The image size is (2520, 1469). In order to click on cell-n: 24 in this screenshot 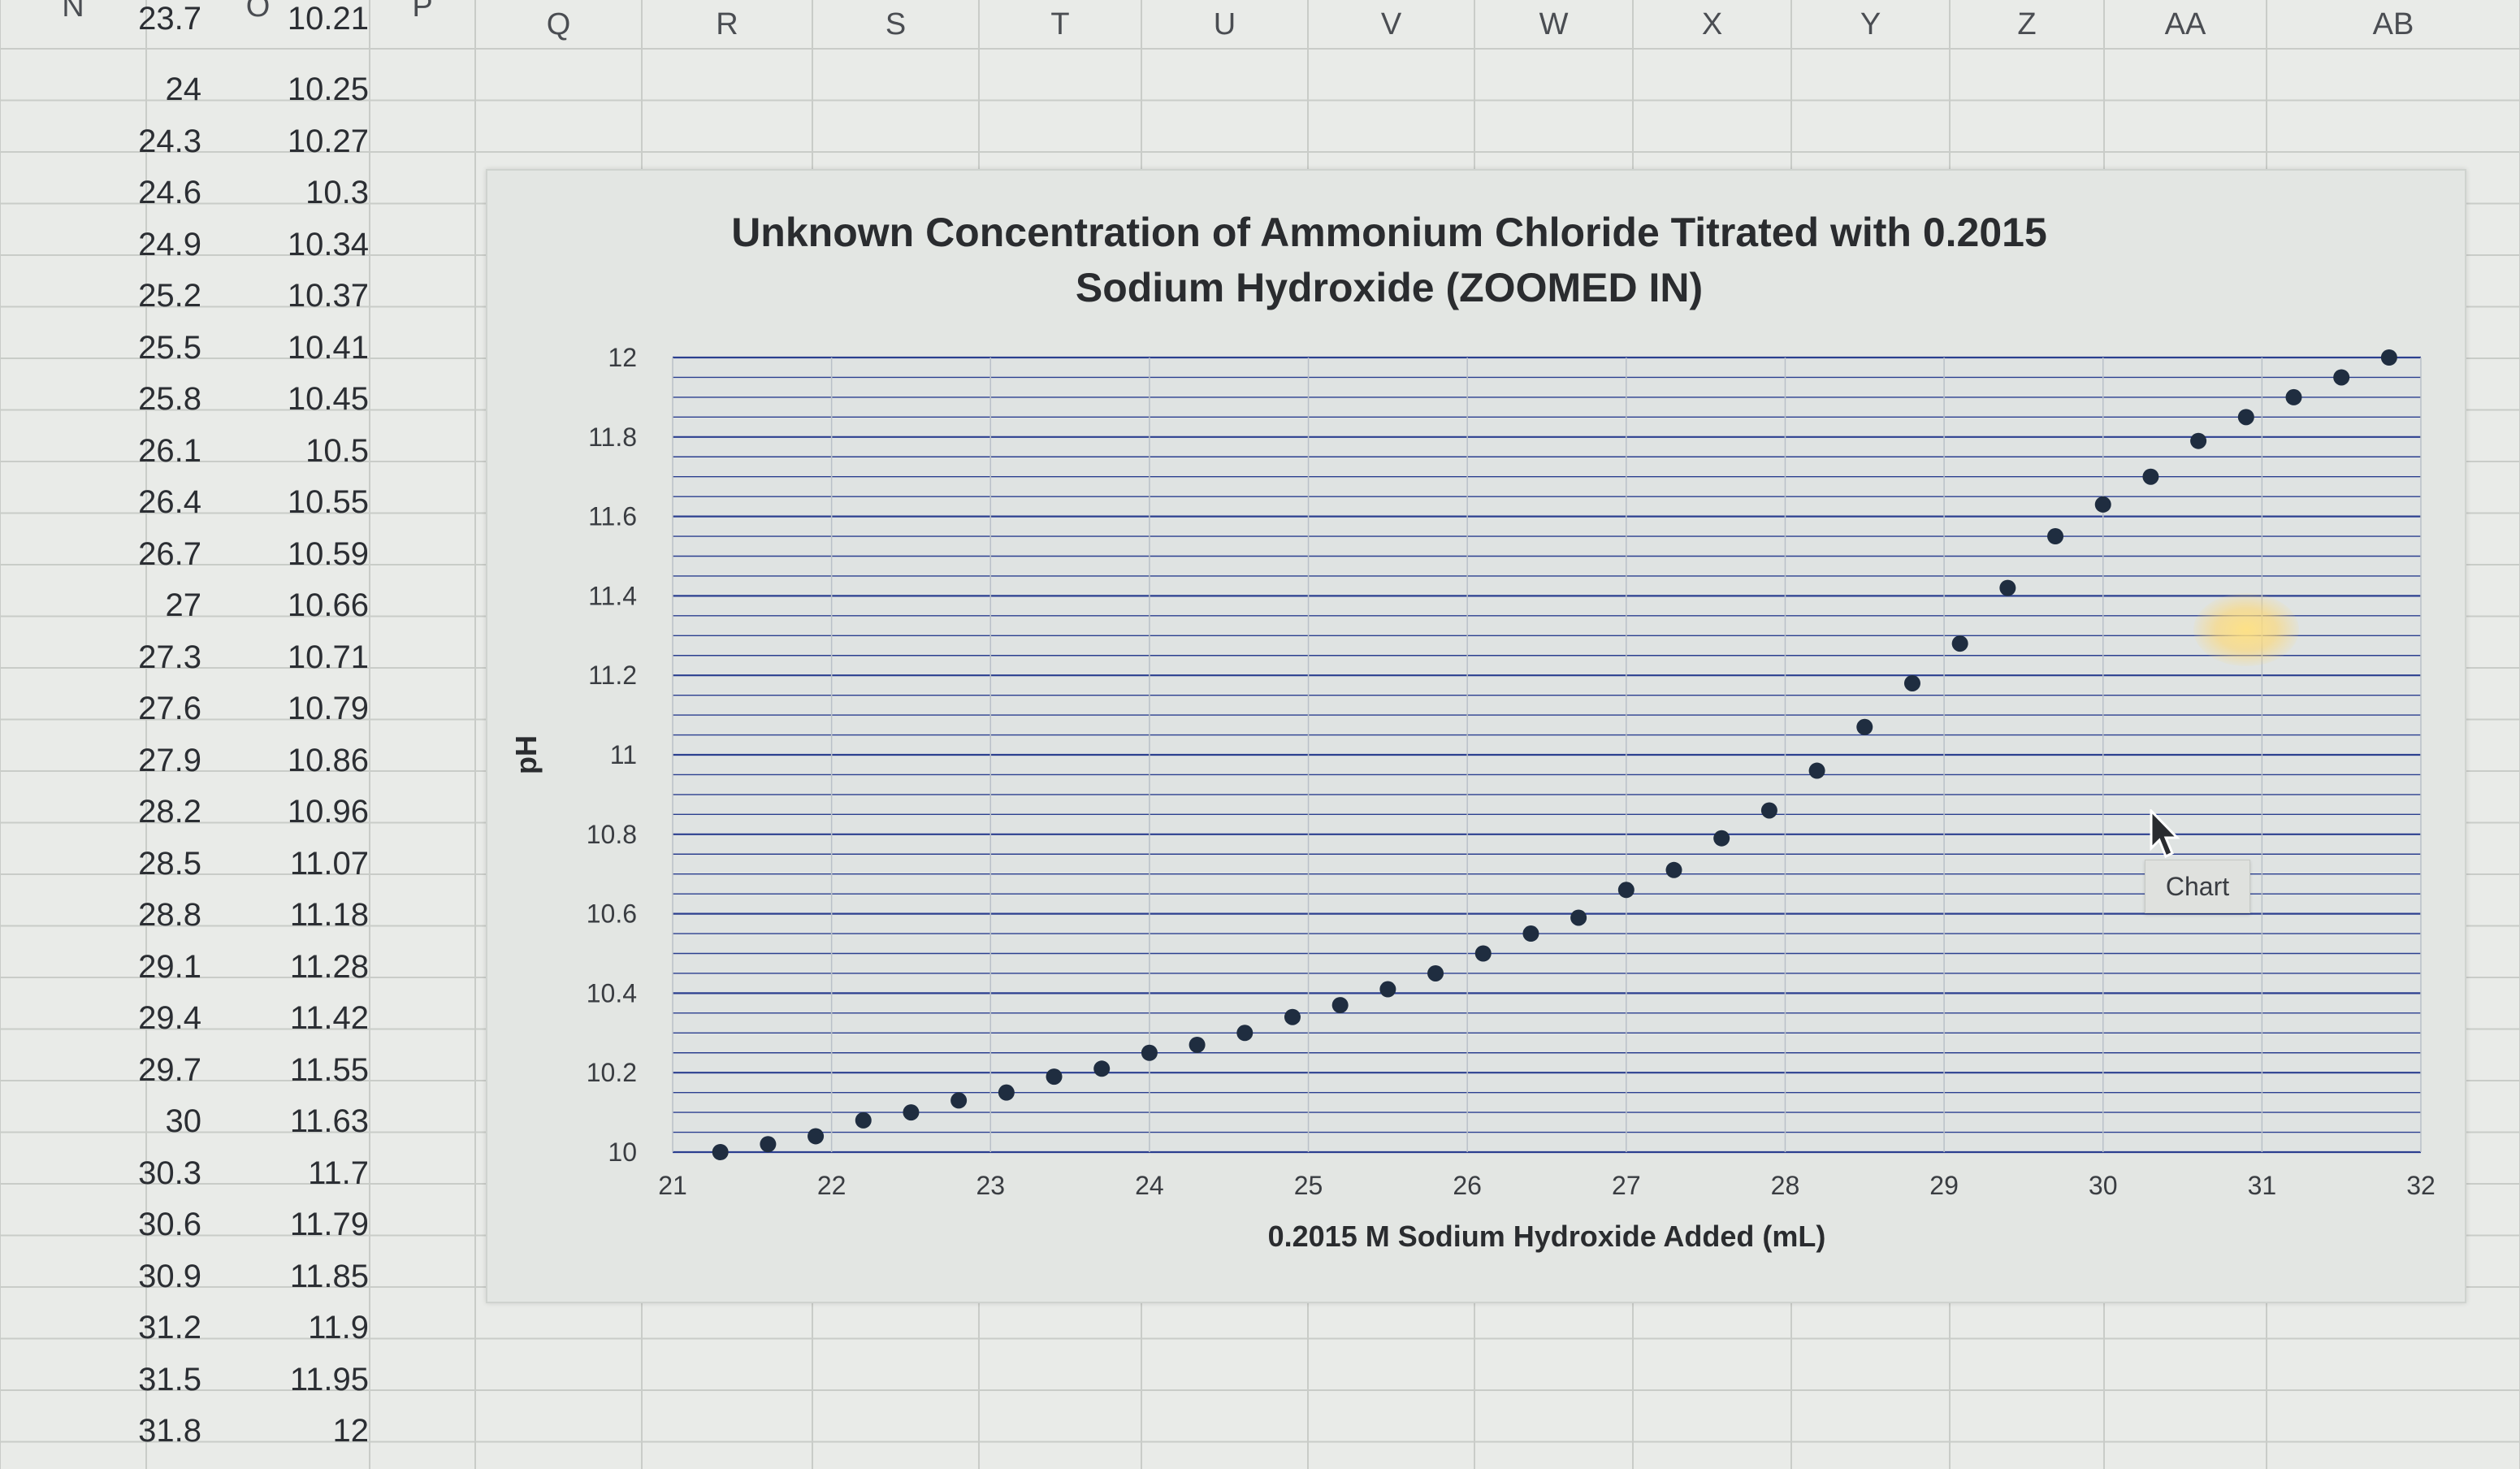, I will do `click(184, 89)`.